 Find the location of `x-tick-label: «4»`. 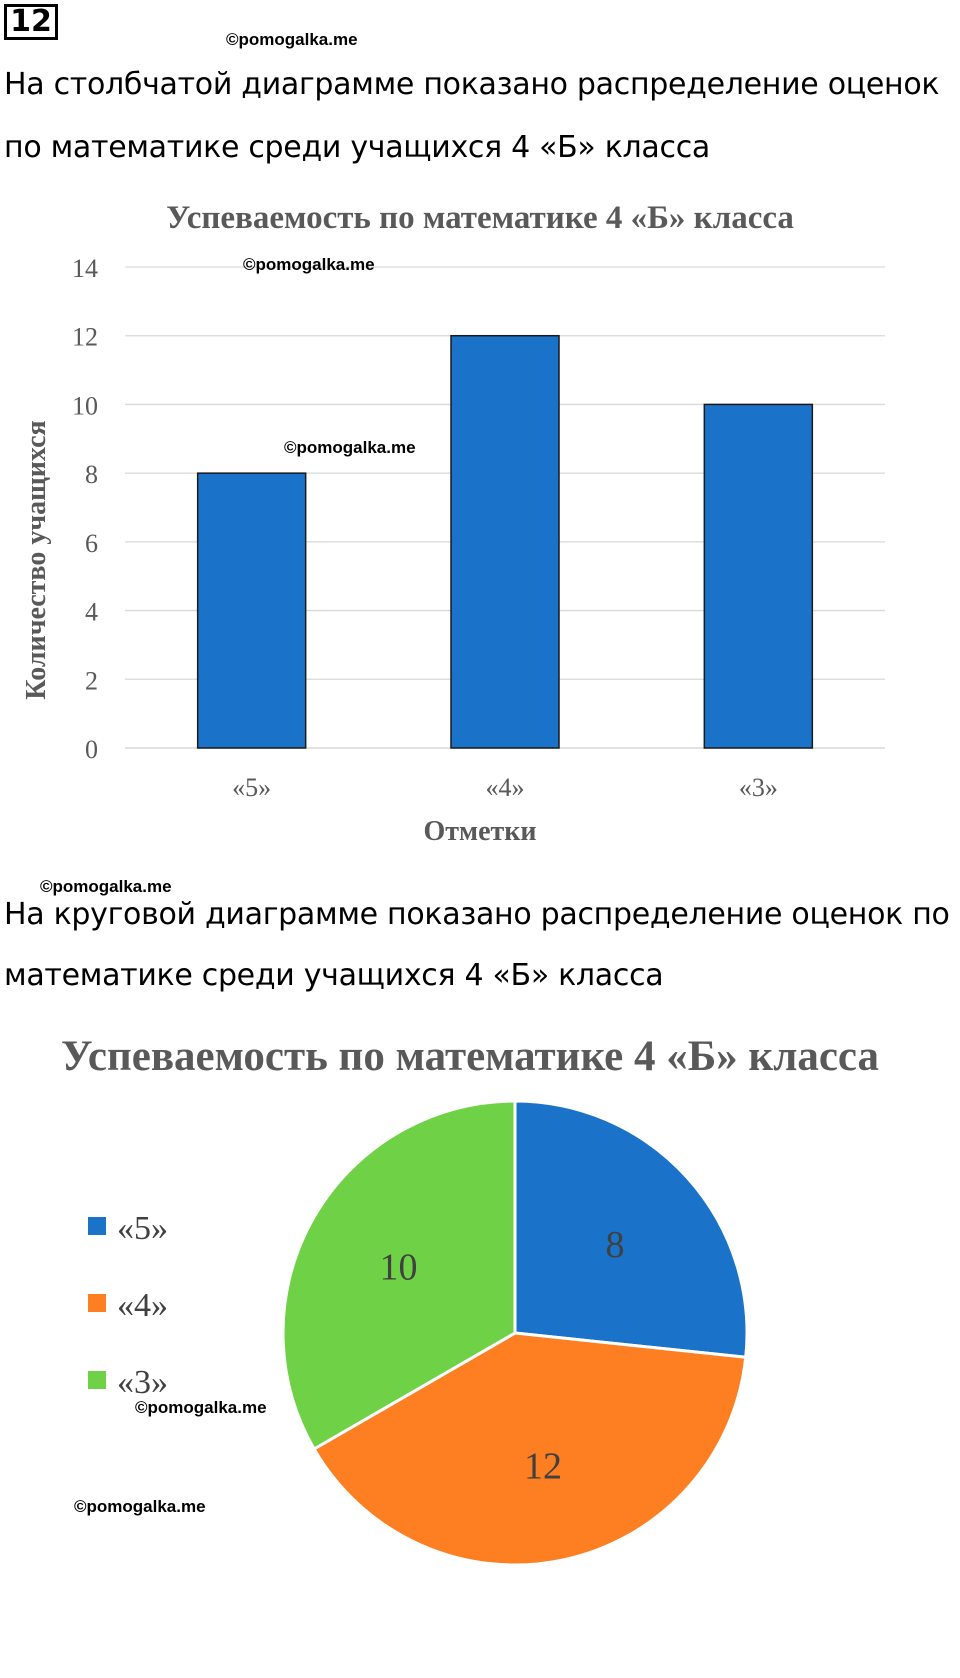

x-tick-label: «4» is located at coordinates (505, 787).